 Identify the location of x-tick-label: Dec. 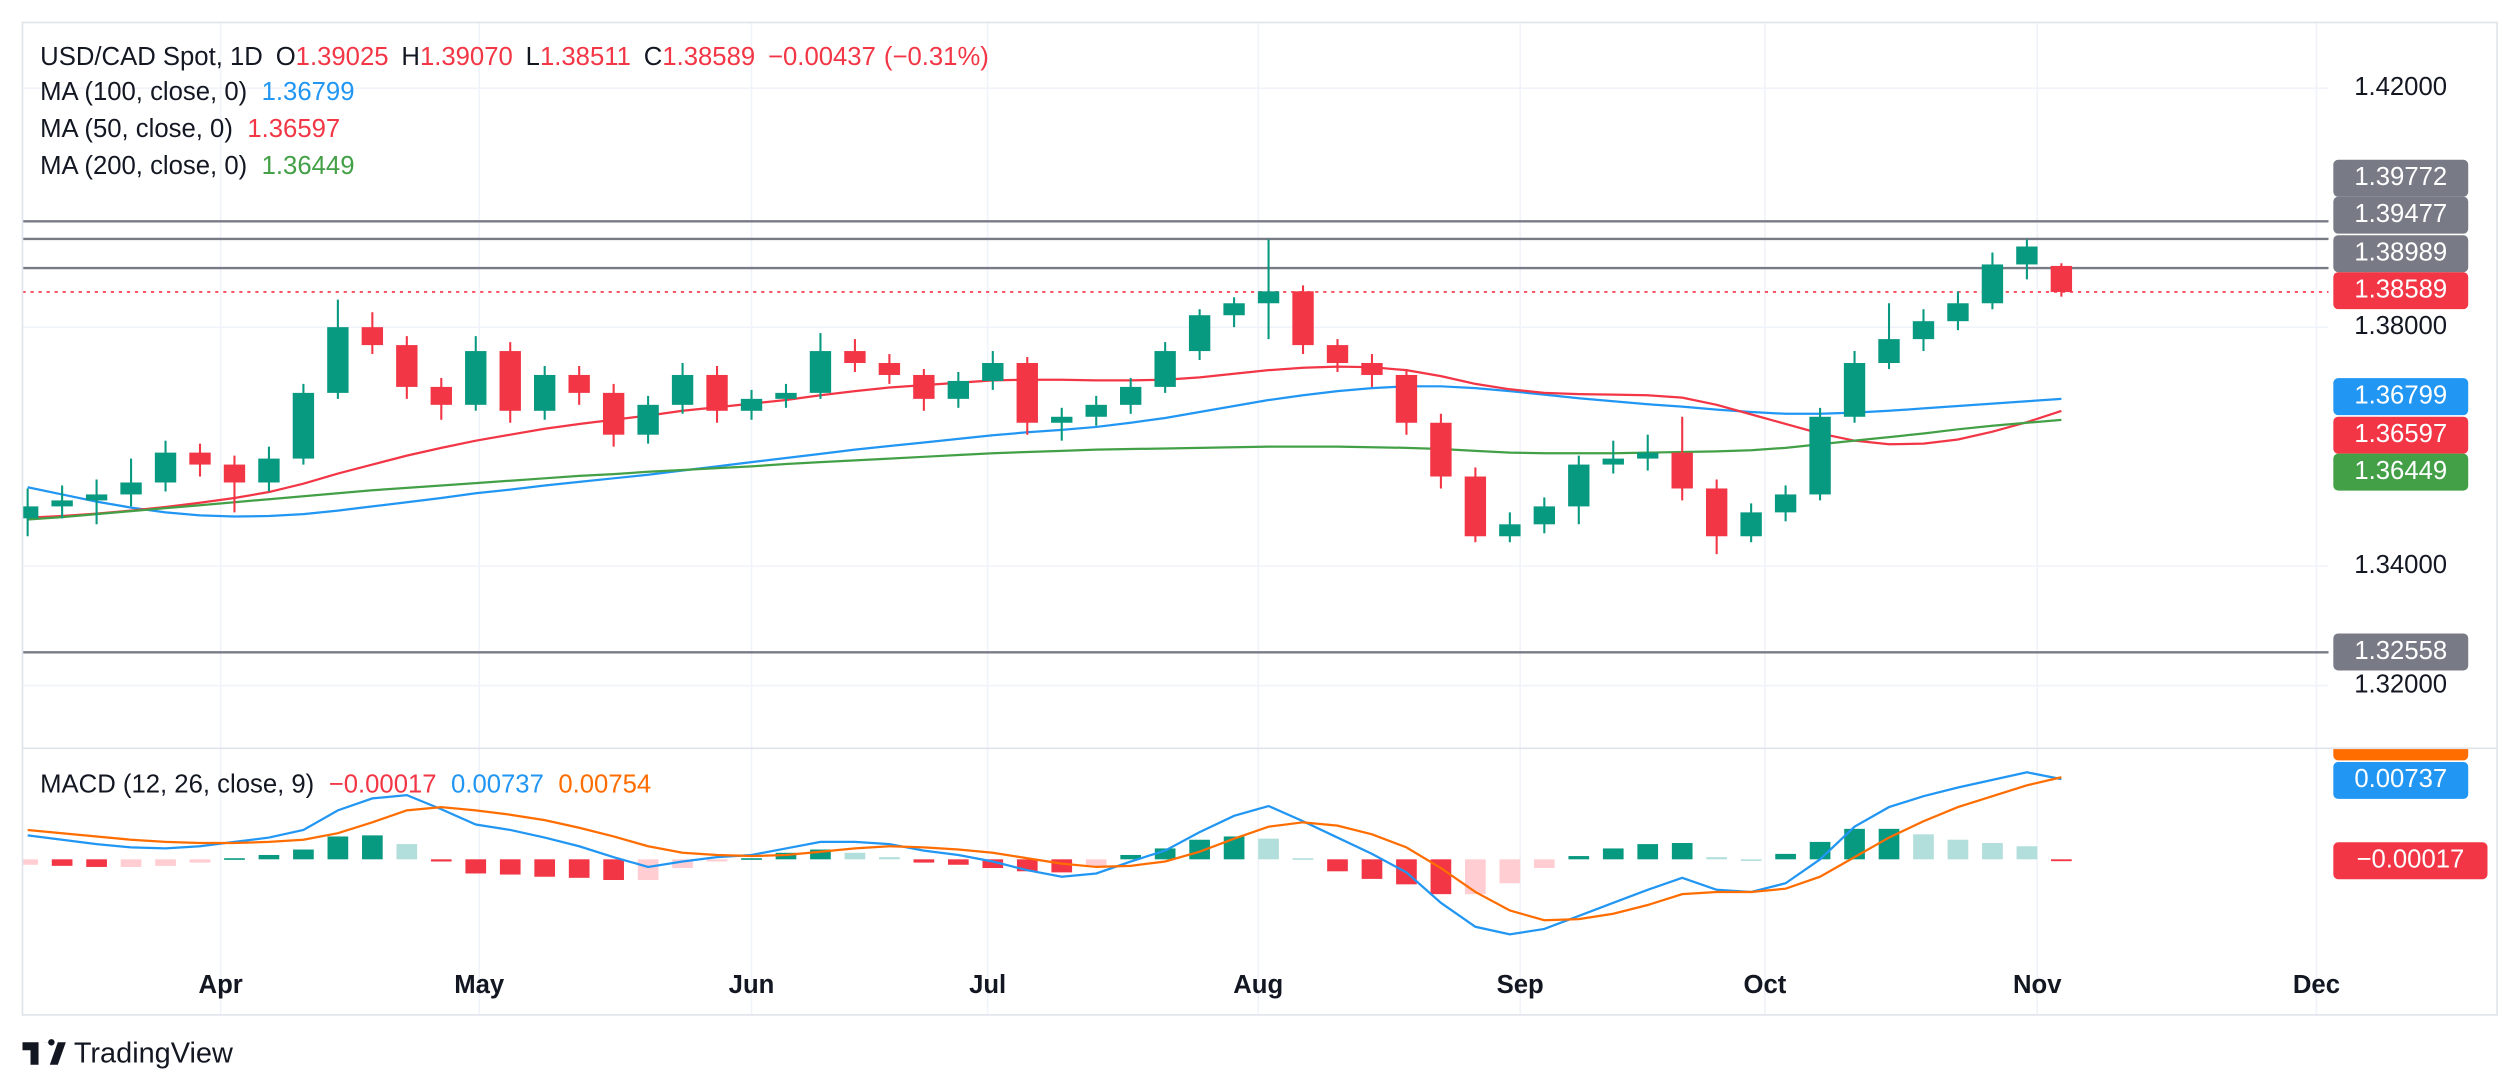
(2316, 985).